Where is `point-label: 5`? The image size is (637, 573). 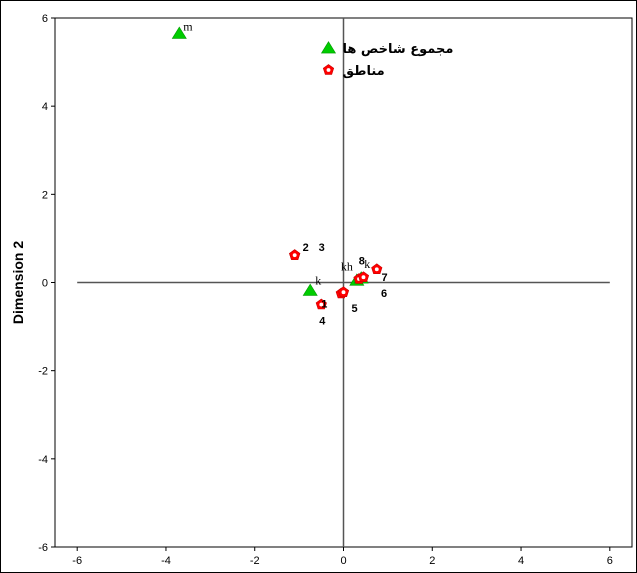
point-label: 5 is located at coordinates (355, 309).